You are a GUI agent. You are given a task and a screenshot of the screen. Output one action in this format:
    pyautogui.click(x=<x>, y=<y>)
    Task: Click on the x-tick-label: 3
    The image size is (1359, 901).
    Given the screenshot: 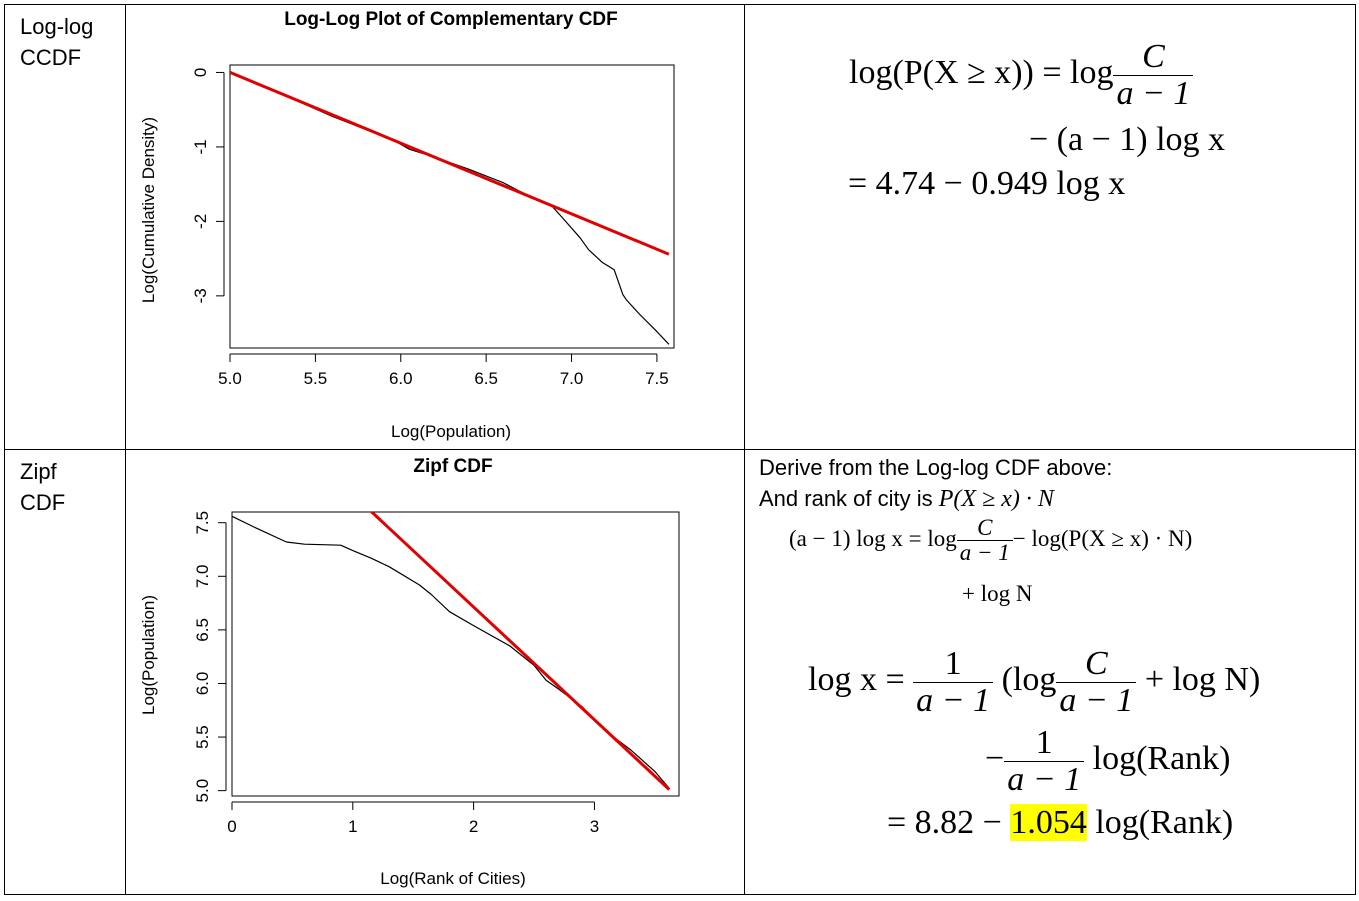 What is the action you would take?
    pyautogui.click(x=594, y=826)
    